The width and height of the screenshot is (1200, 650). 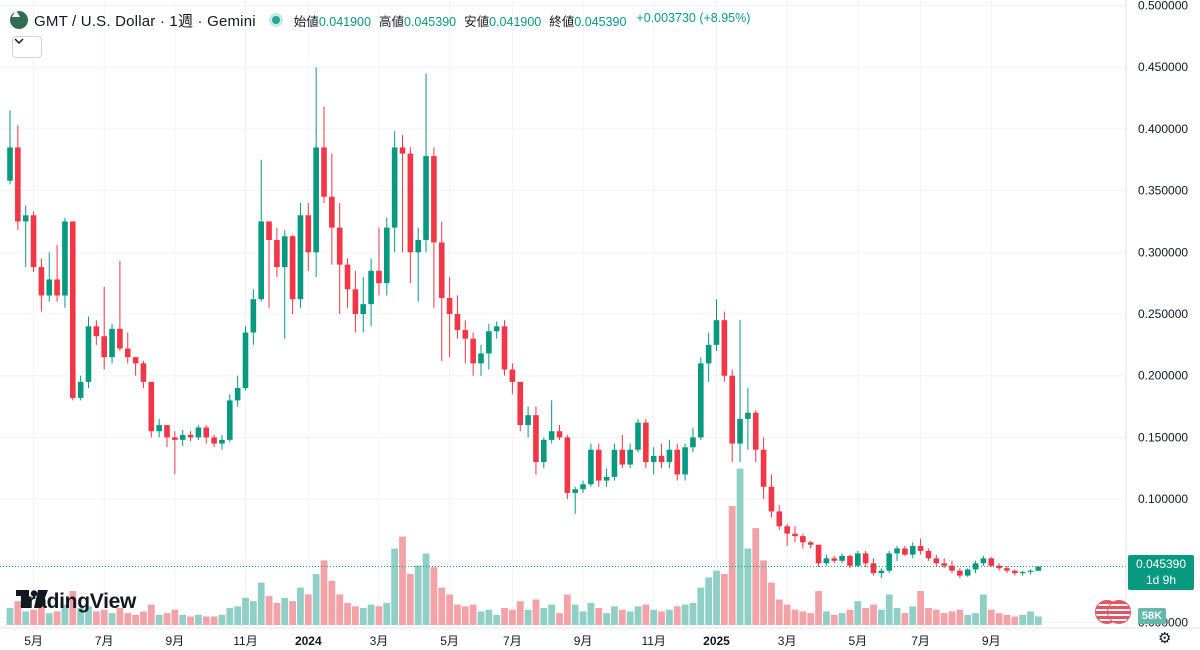 I want to click on collapse-legend-button, so click(x=27, y=47).